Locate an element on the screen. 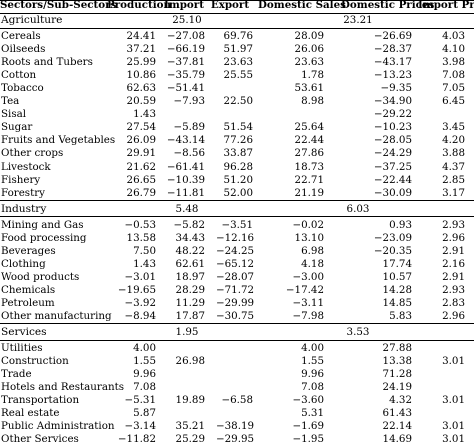  table-row: Petroleum −3.92 11.29 −29.99 −3.11 14.85 2.83 is located at coordinates (237, 303).